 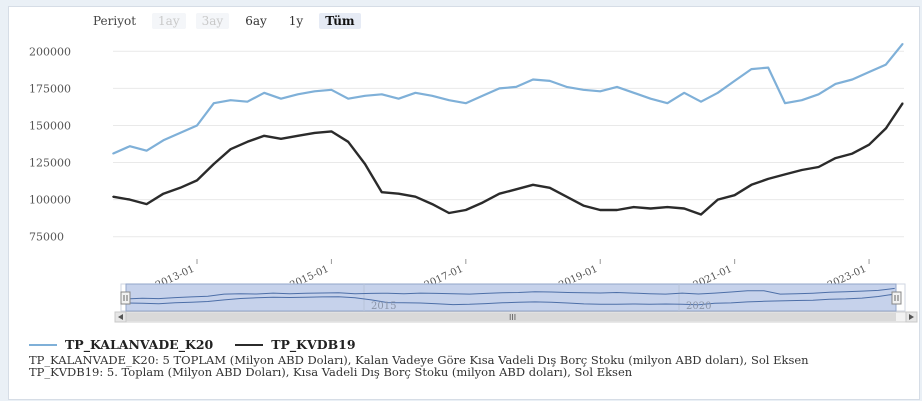 I want to click on range-button-1y: 1y, so click(x=296, y=21).